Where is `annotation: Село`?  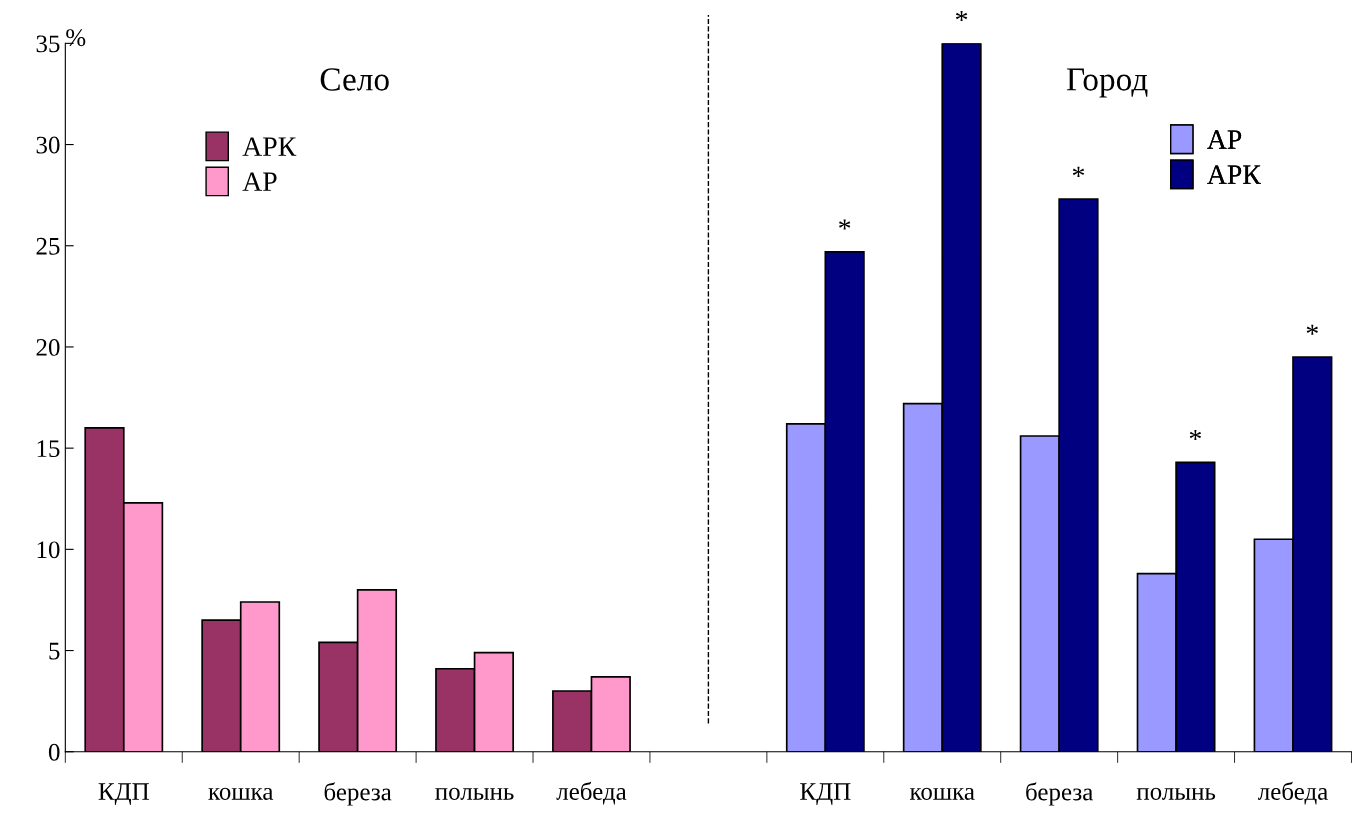
annotation: Село is located at coordinates (354, 79).